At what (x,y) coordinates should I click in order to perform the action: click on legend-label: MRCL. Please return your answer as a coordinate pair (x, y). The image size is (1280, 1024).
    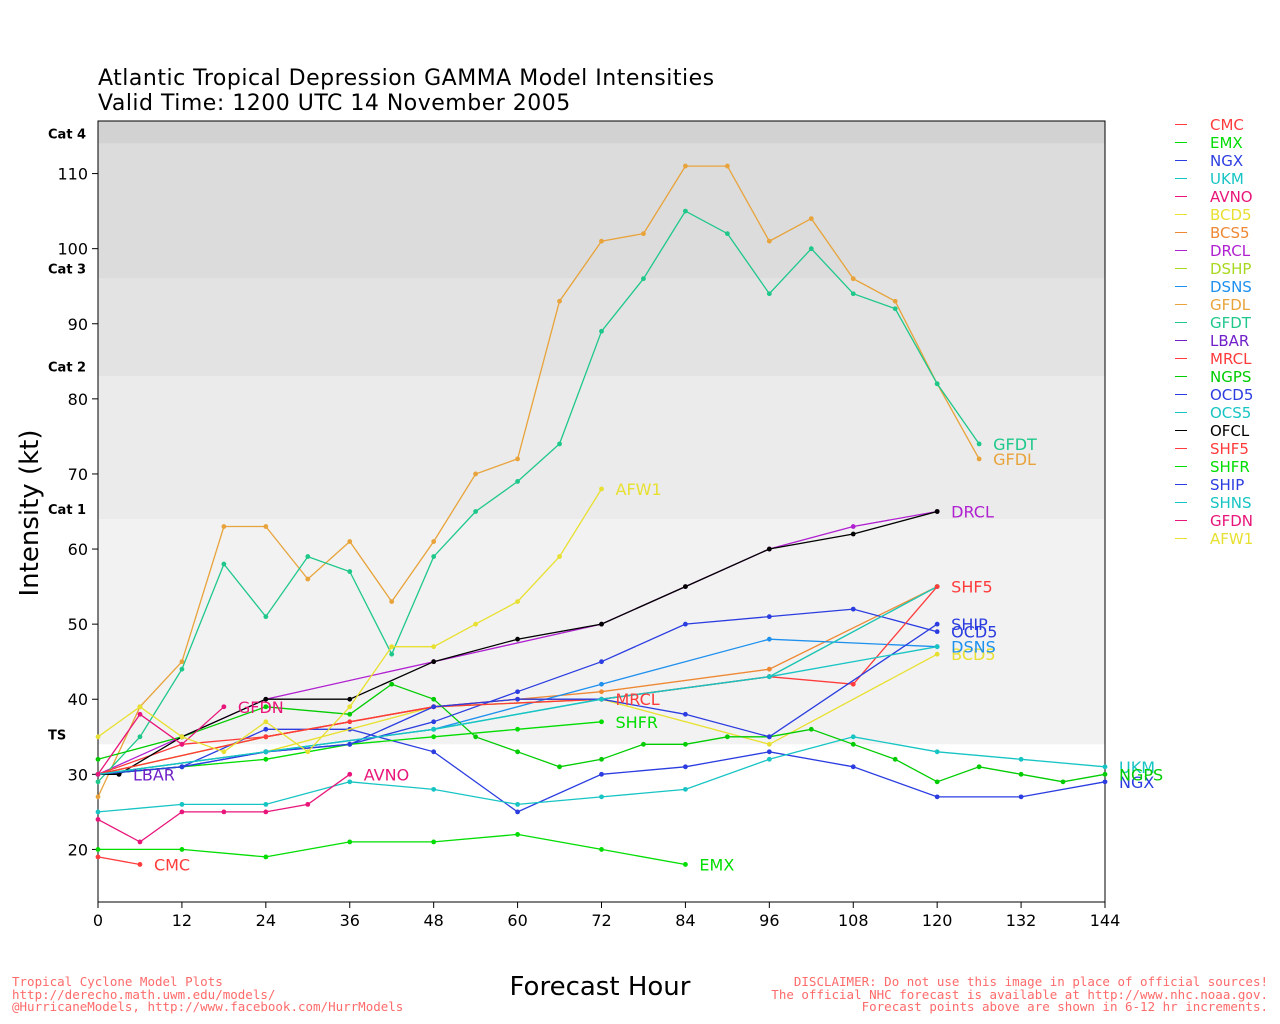
    Looking at the image, I should click on (1231, 359).